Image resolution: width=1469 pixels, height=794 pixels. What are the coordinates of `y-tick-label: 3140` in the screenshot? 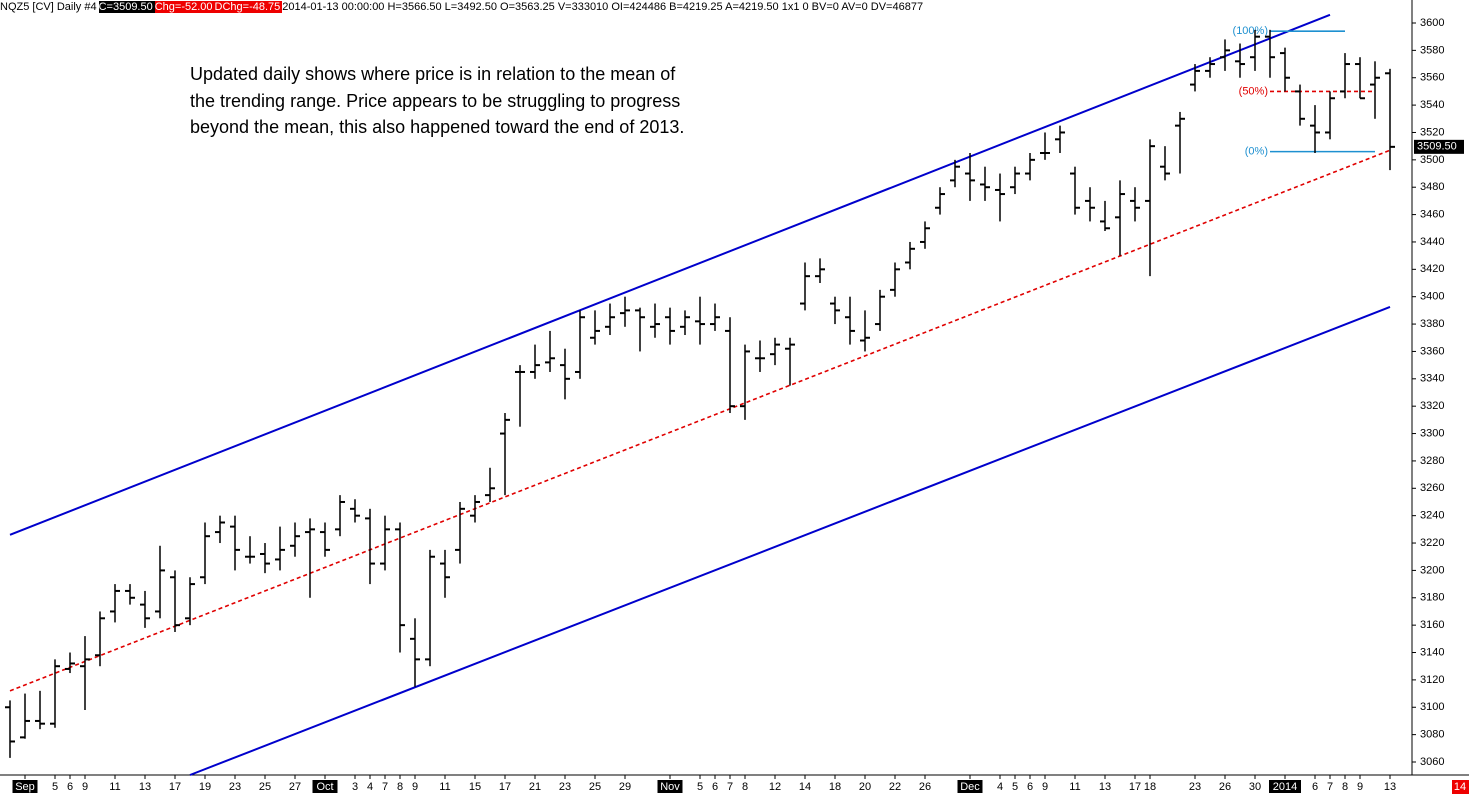 It's located at (1432, 652).